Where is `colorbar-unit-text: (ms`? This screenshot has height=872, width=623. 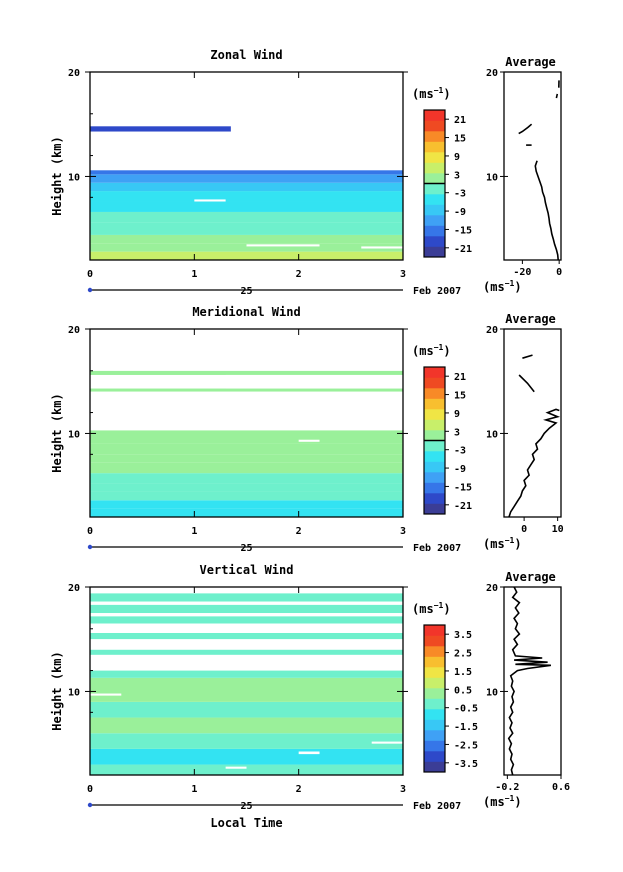 colorbar-unit-text: (ms is located at coordinates (423, 94).